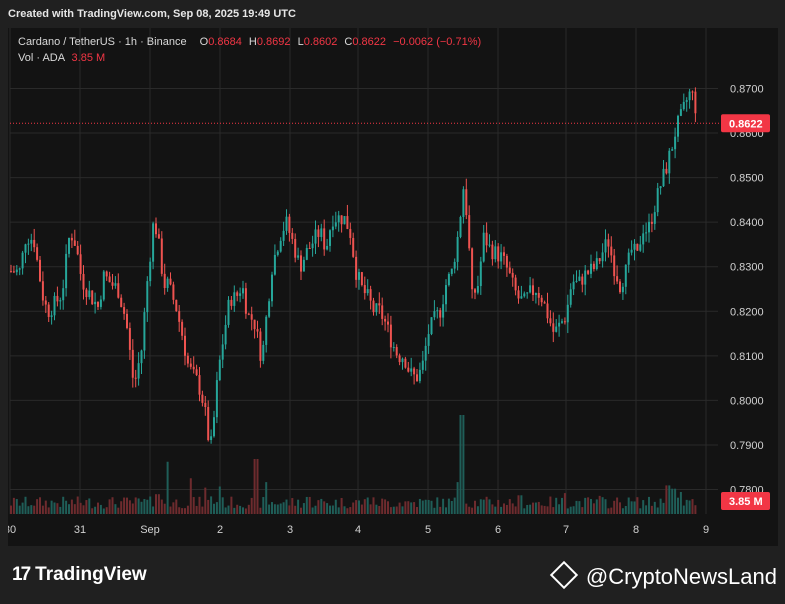 The image size is (785, 604). What do you see at coordinates (747, 223) in the screenshot?
I see `y-tick-label: 0.8400` at bounding box center [747, 223].